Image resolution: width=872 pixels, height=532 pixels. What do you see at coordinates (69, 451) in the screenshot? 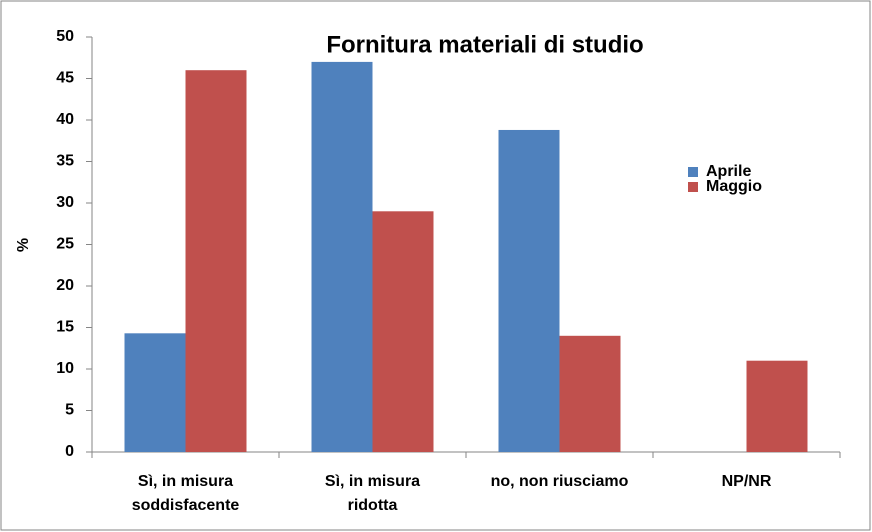
I see `y-tick-label: 0` at bounding box center [69, 451].